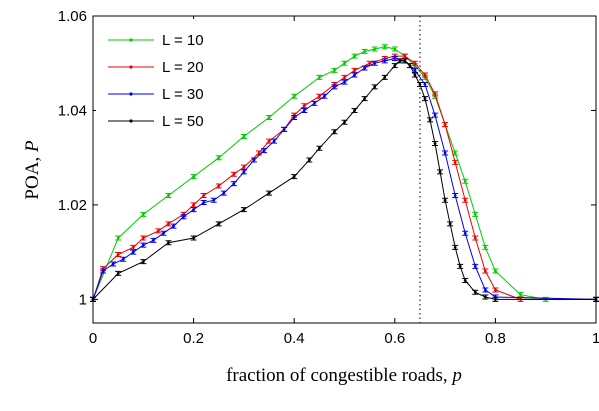 This screenshot has width=599, height=411. I want to click on legend-label: L = 10, so click(183, 40).